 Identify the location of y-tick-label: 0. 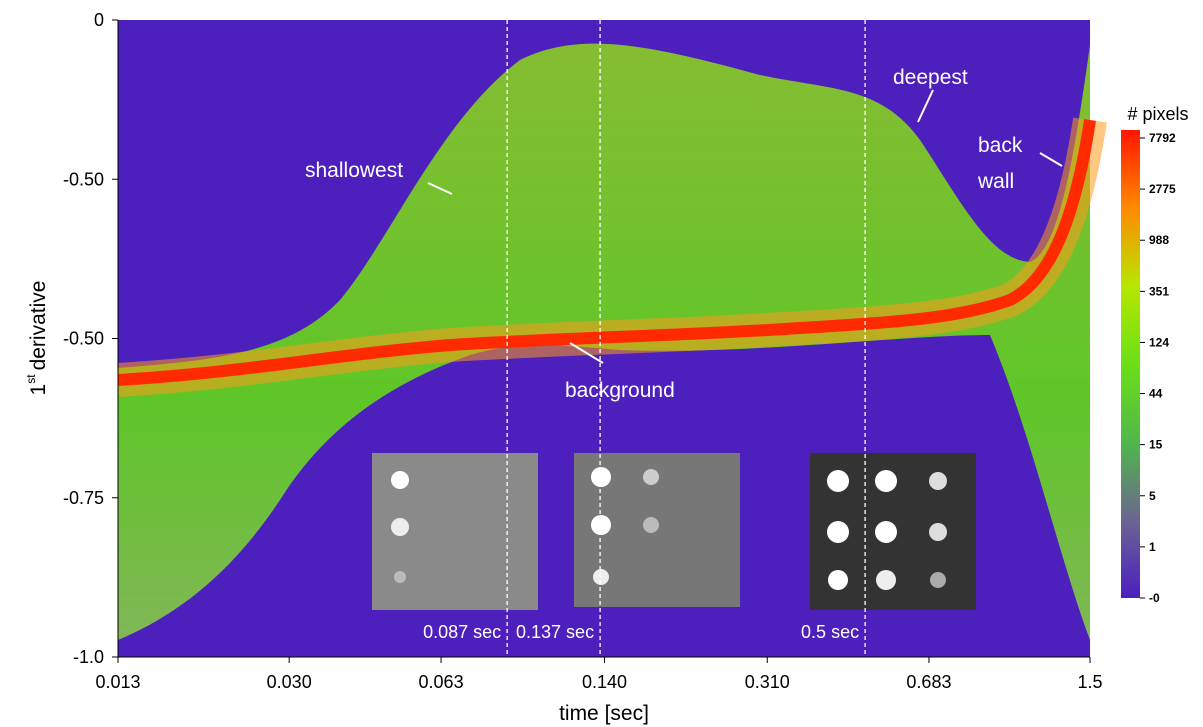
(99, 20).